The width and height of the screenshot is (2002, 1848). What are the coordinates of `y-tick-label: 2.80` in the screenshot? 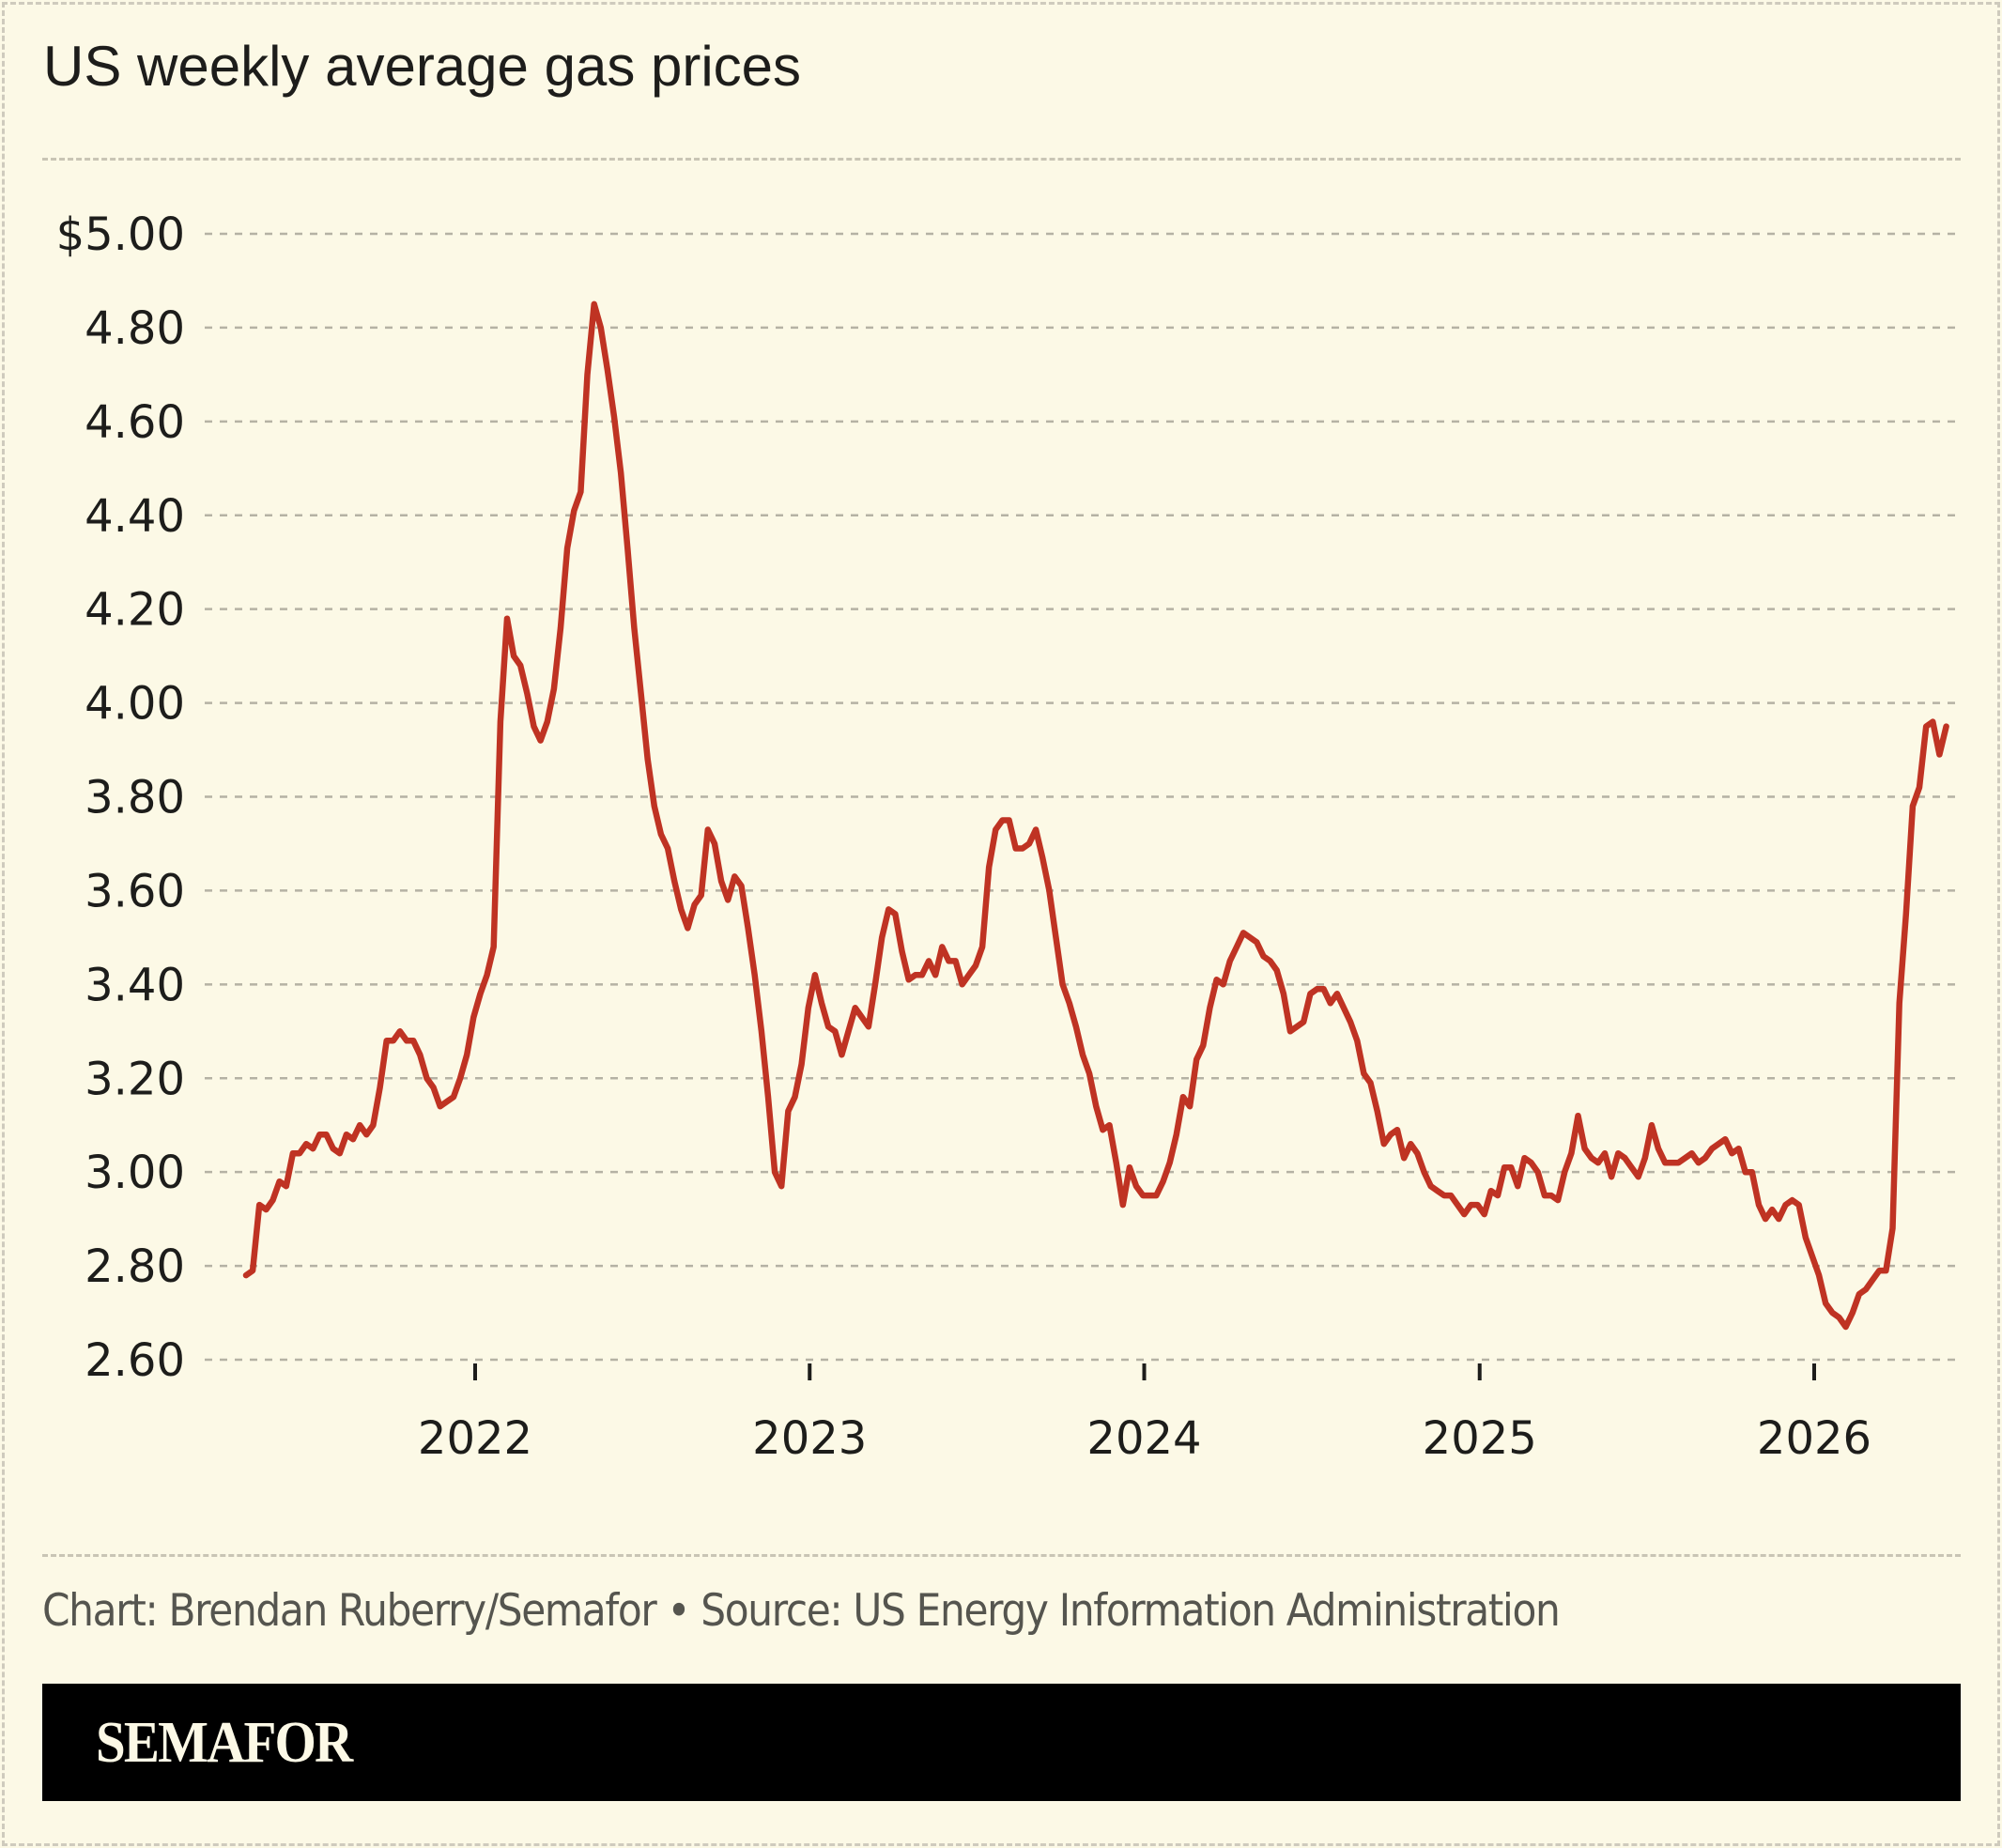 It's located at (135, 1266).